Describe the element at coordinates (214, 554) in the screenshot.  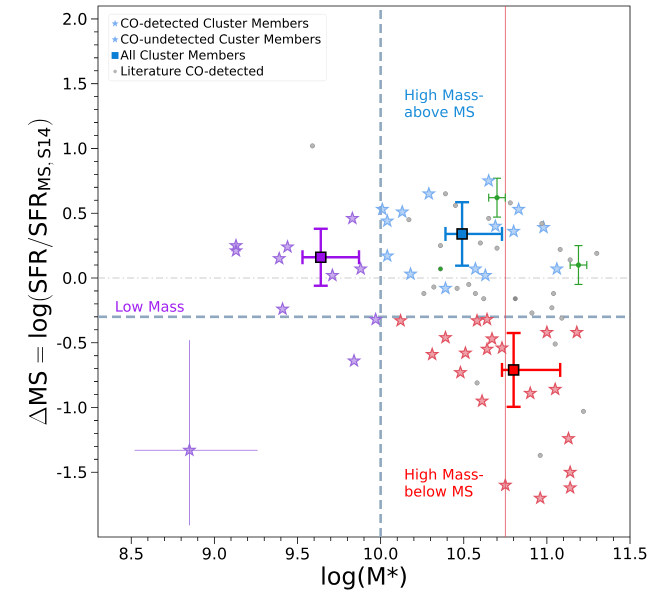
I see `x-tick-label: 9.0` at that location.